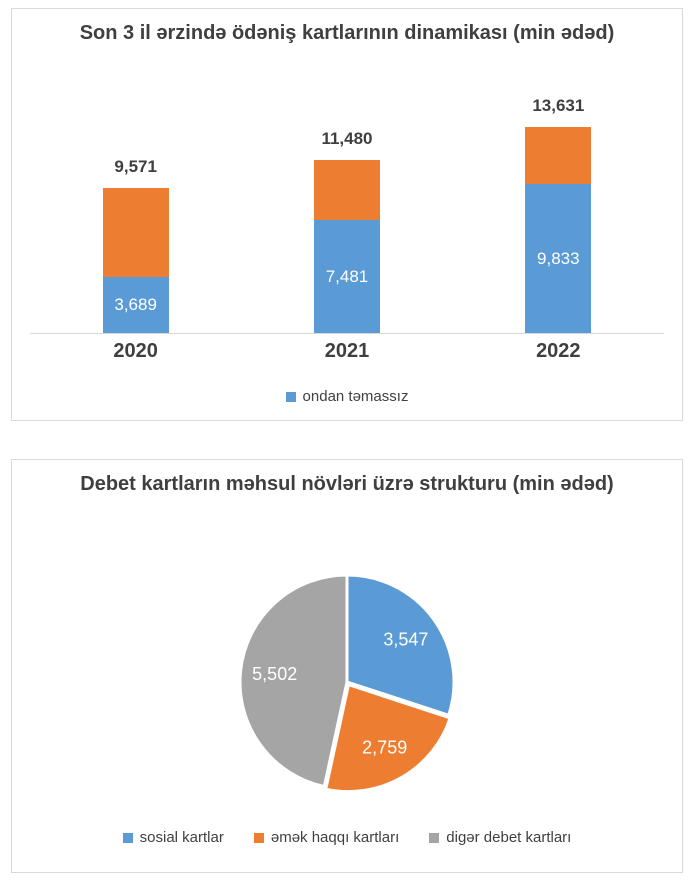 The image size is (691, 881). I want to click on bar-group-2022: 13,631 9,833, so click(558, 214).